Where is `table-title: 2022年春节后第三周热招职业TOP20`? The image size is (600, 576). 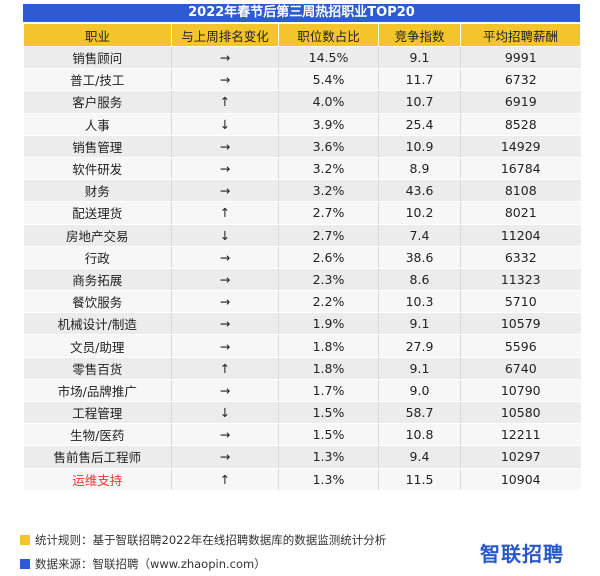
table-title: 2022年春节后第三周热招职业TOP20 is located at coordinates (301, 13).